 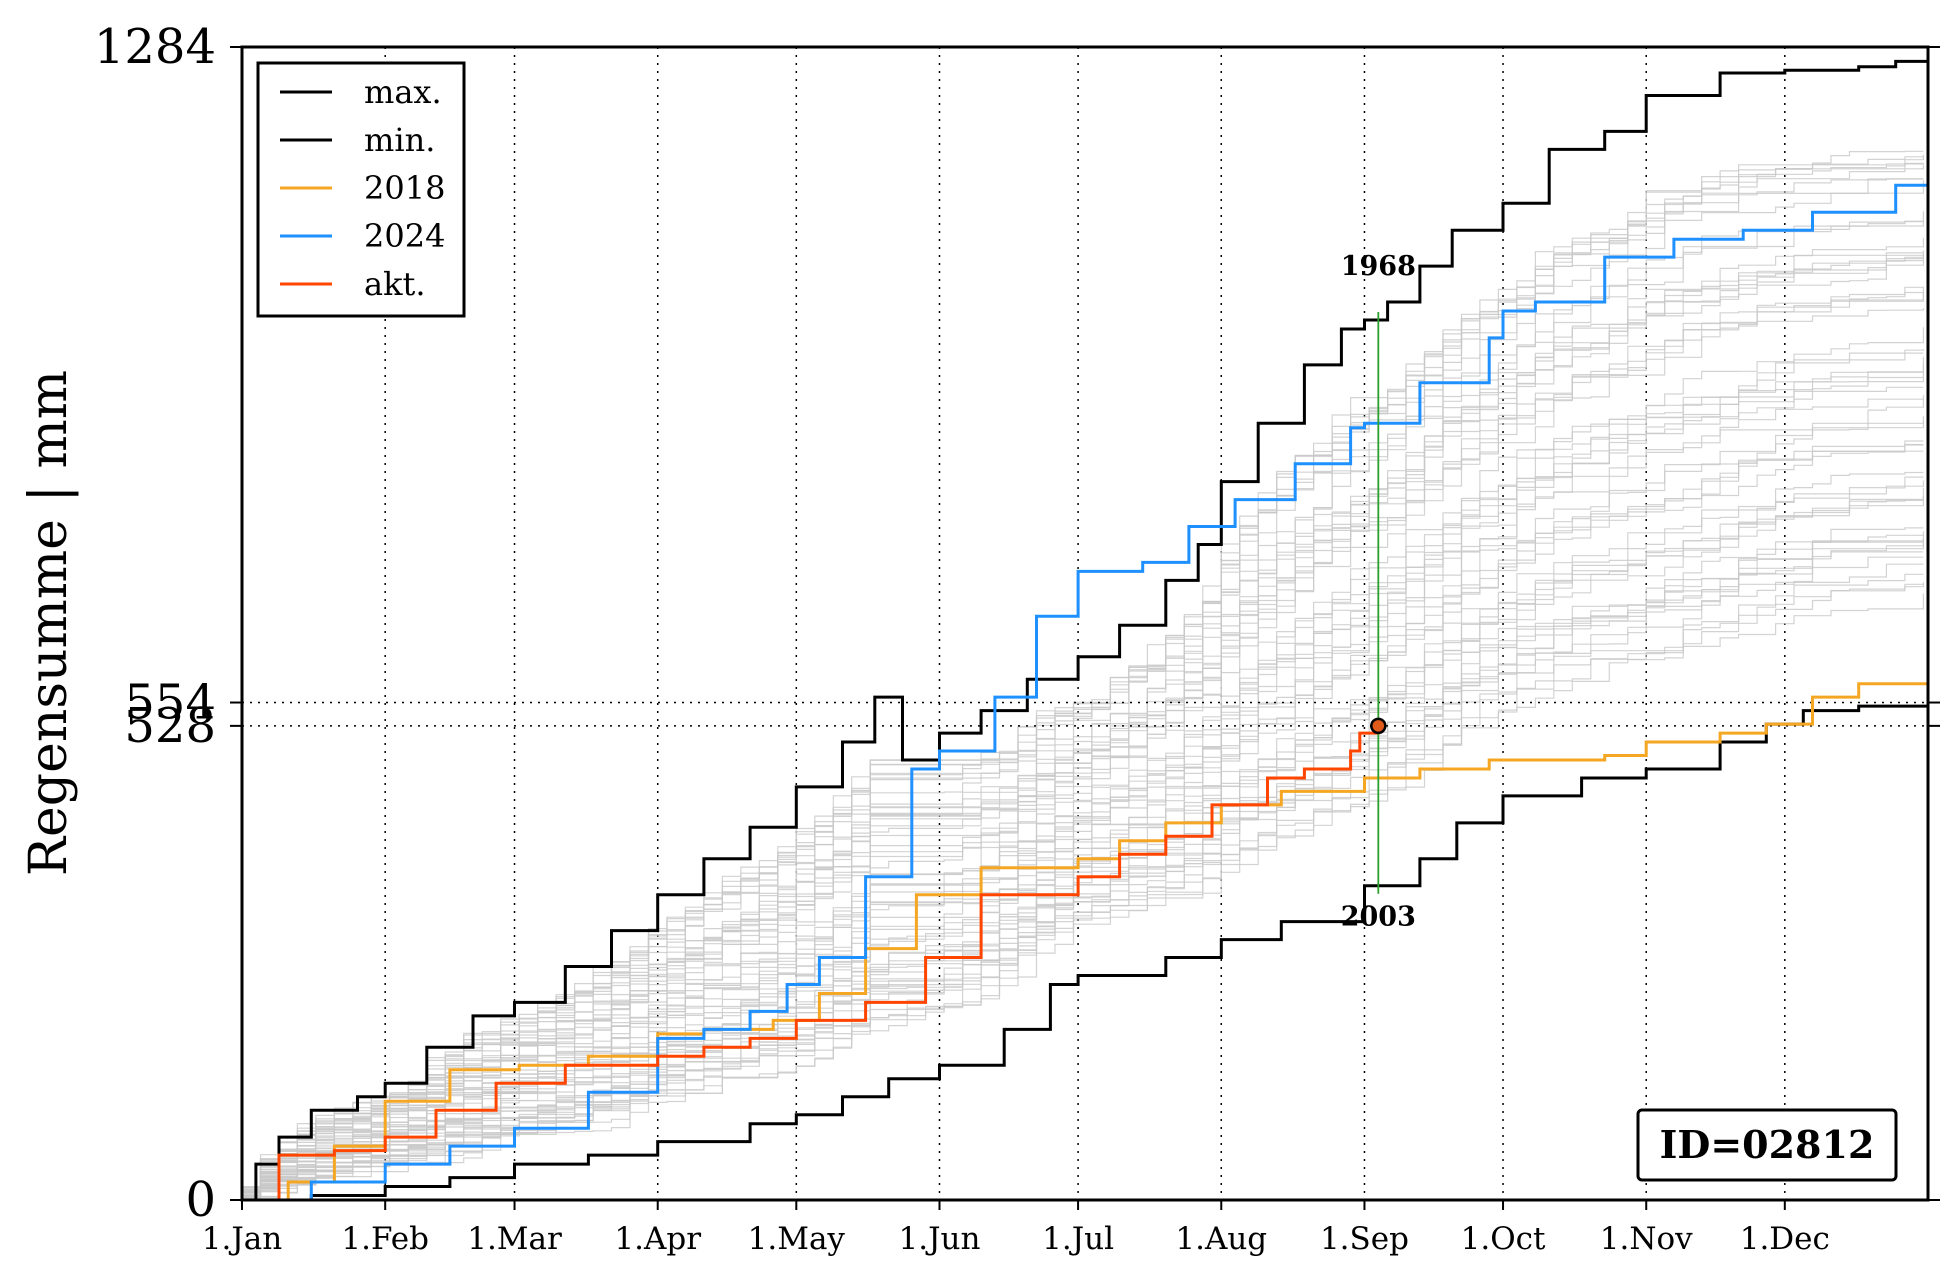 I want to click on x-tick-label: 1.Jan, so click(x=242, y=1239).